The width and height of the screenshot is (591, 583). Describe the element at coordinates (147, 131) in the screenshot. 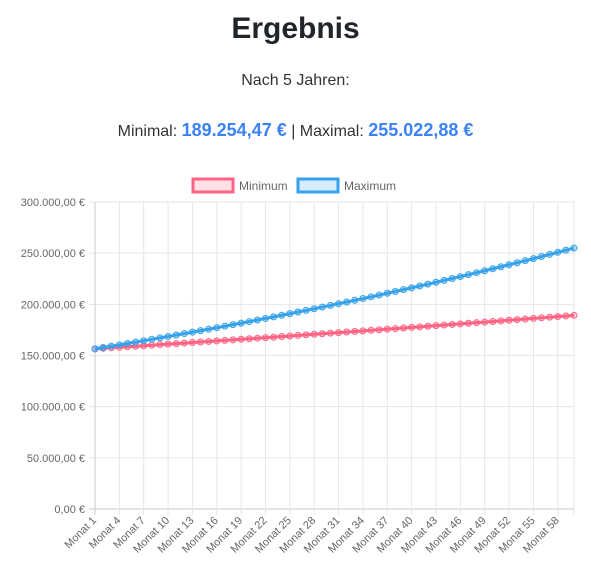

I see `min-label: Minimal:` at that location.